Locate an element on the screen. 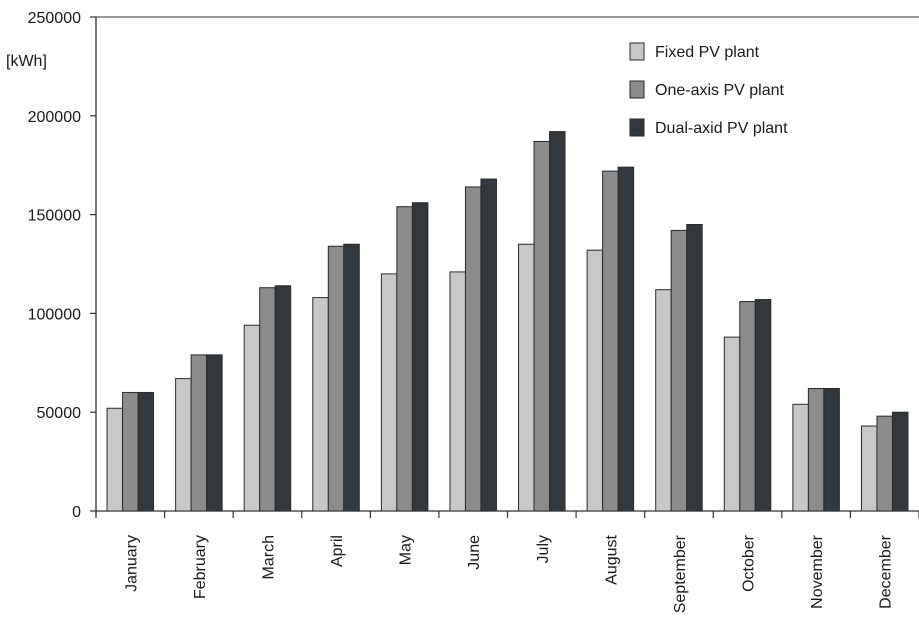 The height and width of the screenshot is (620, 919). x-tick-label: March is located at coordinates (268, 557).